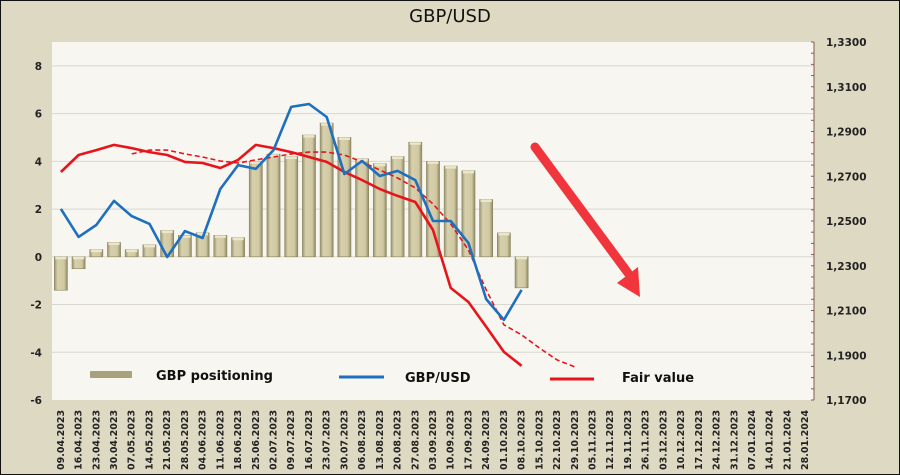 This screenshot has height=475, width=900. What do you see at coordinates (663, 440) in the screenshot?
I see `x-axis-tick-label: 03.12.2023` at bounding box center [663, 440].